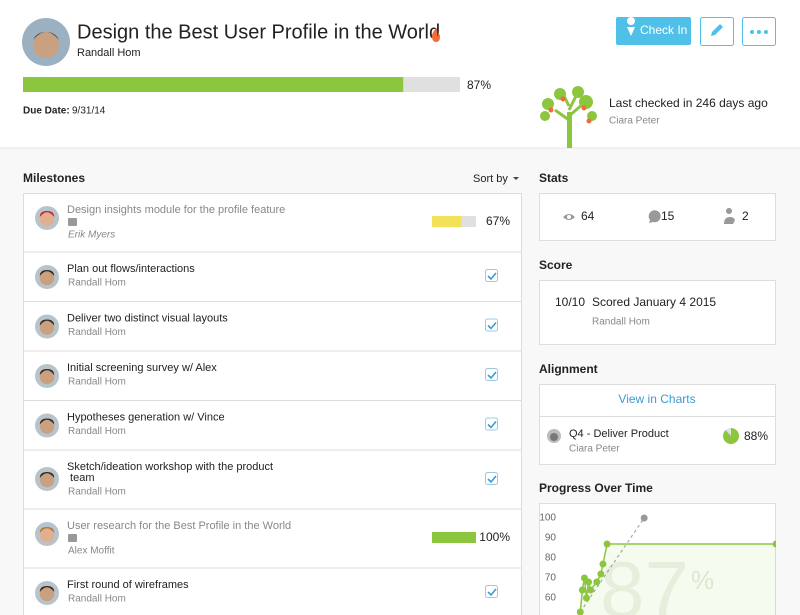  I want to click on followers-icon, so click(729, 216).